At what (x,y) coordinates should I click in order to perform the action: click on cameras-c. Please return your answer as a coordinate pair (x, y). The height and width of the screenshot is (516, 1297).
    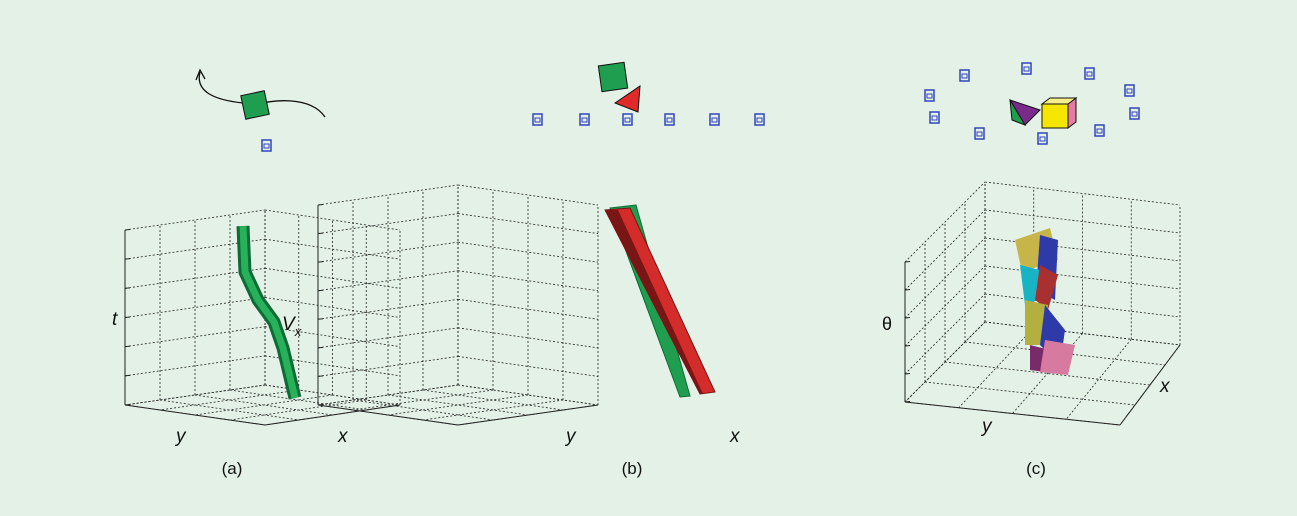
    Looking at the image, I should click on (1032, 103).